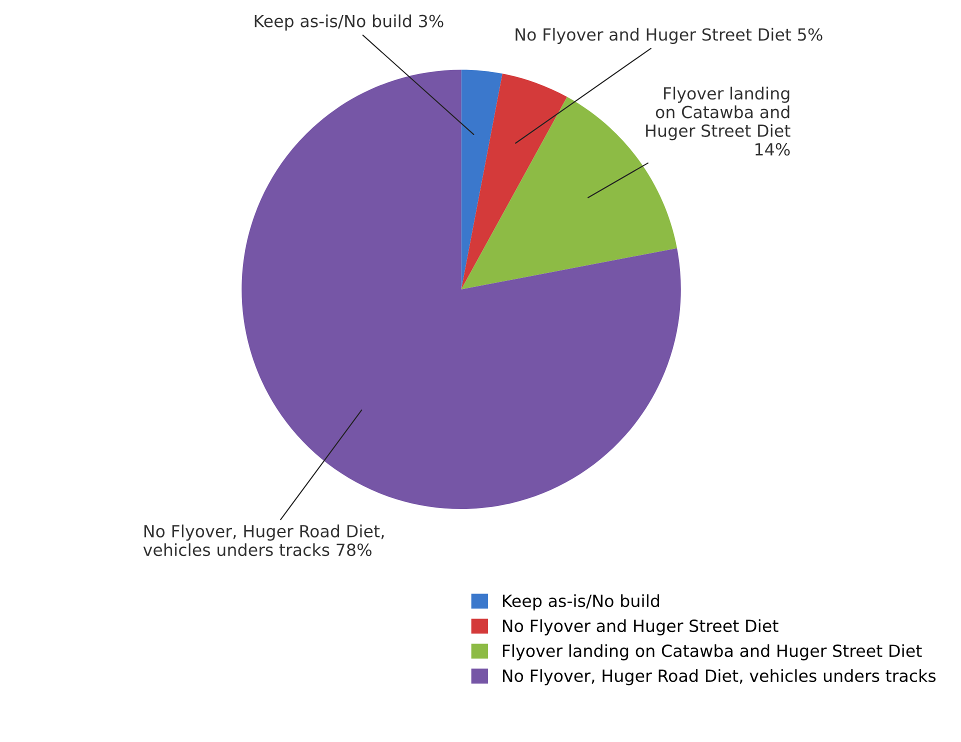  I want to click on data-label: Keep as-is/No build 3%, so click(349, 22).